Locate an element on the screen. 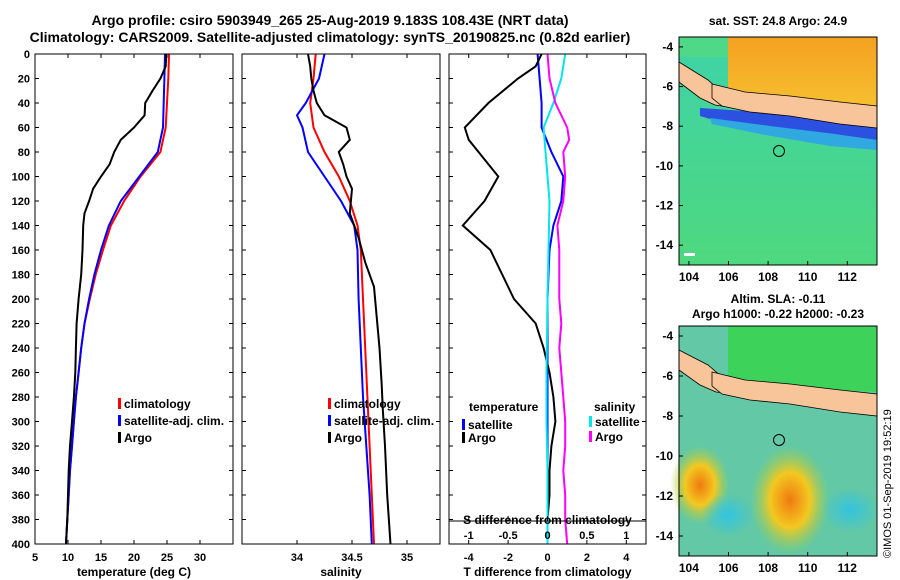 Image resolution: width=900 pixels, height=580 pixels. x2tick-label: 1 is located at coordinates (626, 536).